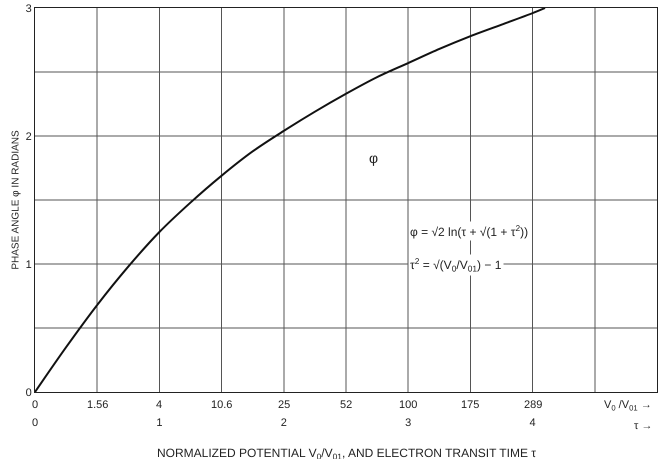 The width and height of the screenshot is (661, 459). I want to click on text: 289, so click(533, 405).